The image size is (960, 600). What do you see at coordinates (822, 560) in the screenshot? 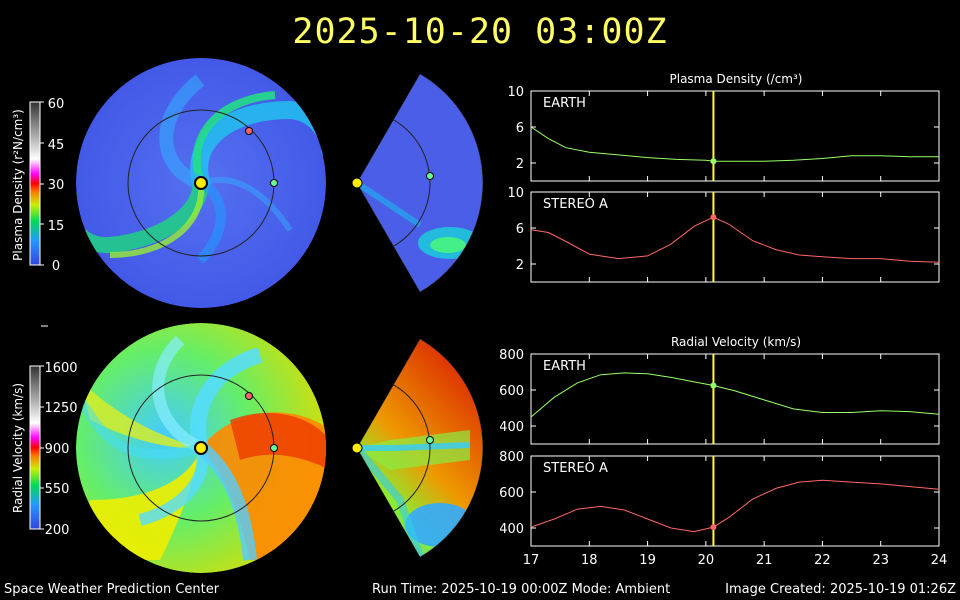
I see `x-tick-label: 22` at bounding box center [822, 560].